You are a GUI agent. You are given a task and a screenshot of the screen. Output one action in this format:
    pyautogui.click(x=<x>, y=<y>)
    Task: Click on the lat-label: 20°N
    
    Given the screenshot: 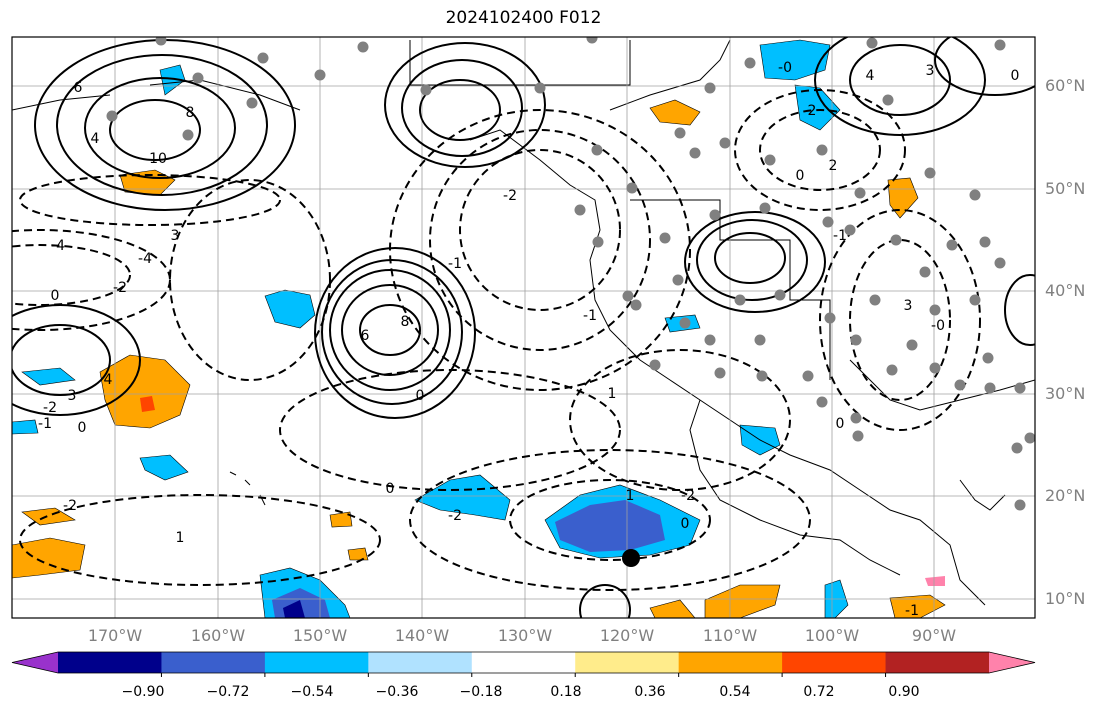 What is the action you would take?
    pyautogui.click(x=1065, y=495)
    